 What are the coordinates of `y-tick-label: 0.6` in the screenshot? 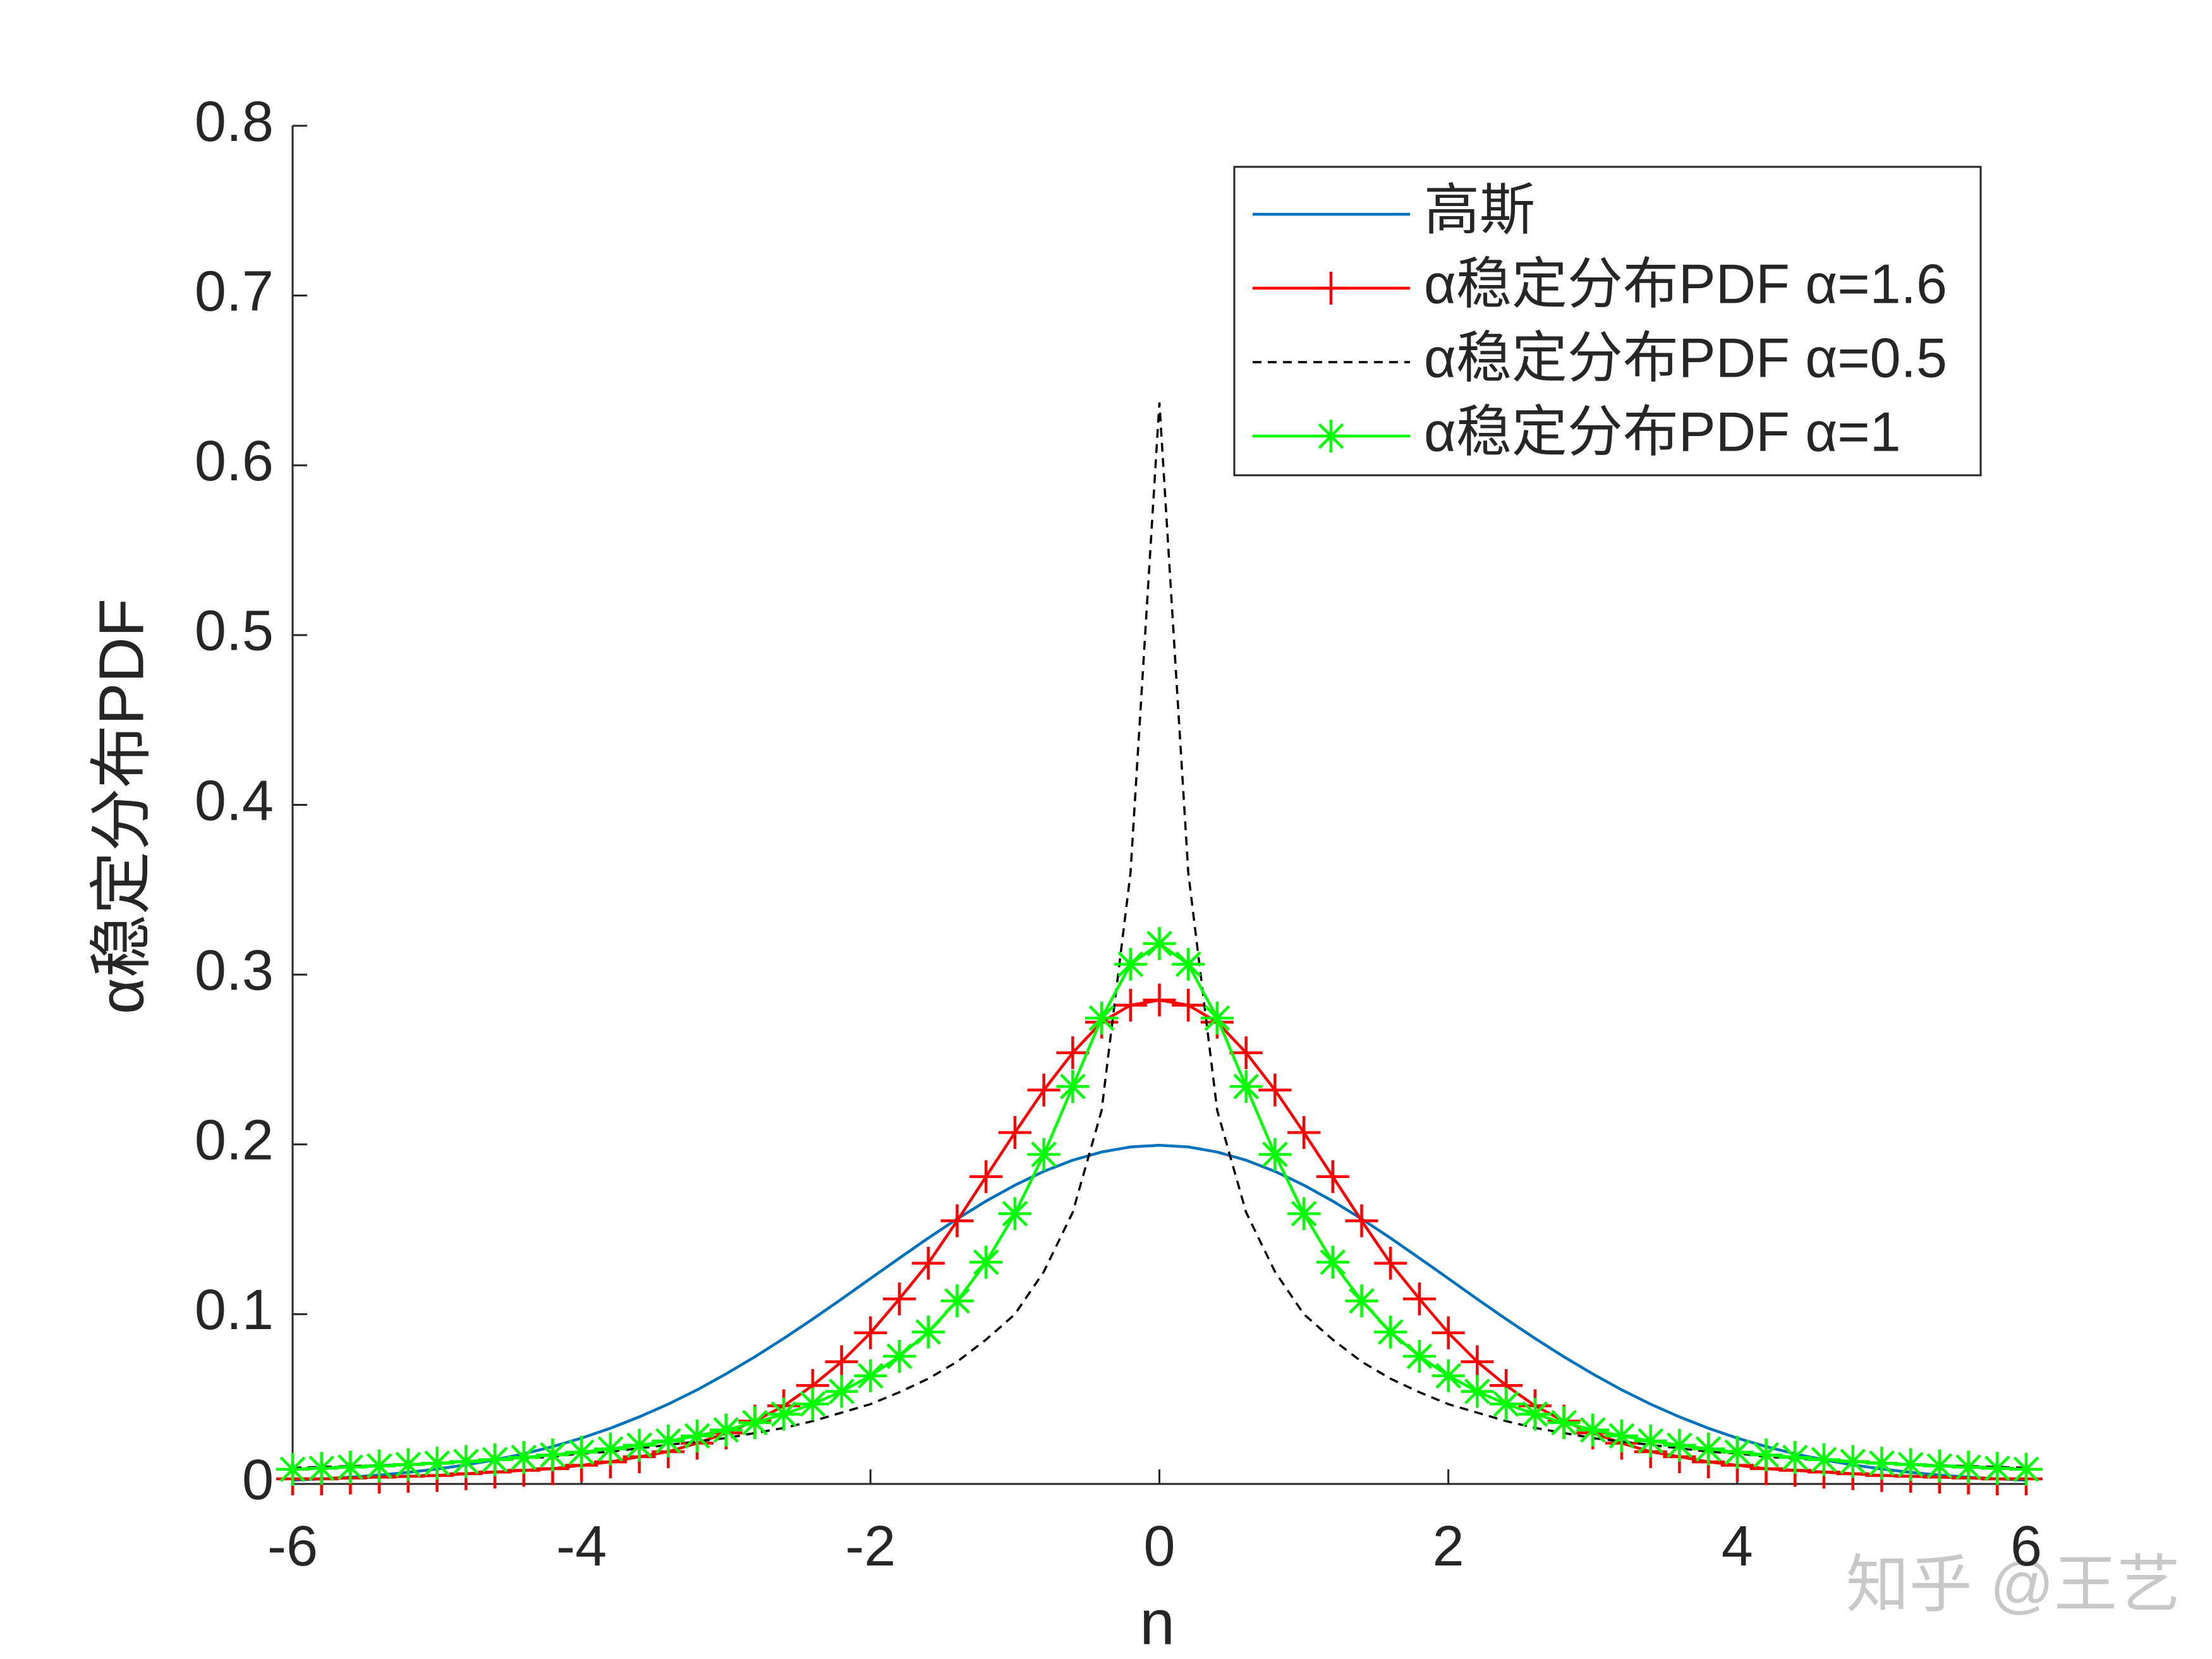 It's located at (234, 462).